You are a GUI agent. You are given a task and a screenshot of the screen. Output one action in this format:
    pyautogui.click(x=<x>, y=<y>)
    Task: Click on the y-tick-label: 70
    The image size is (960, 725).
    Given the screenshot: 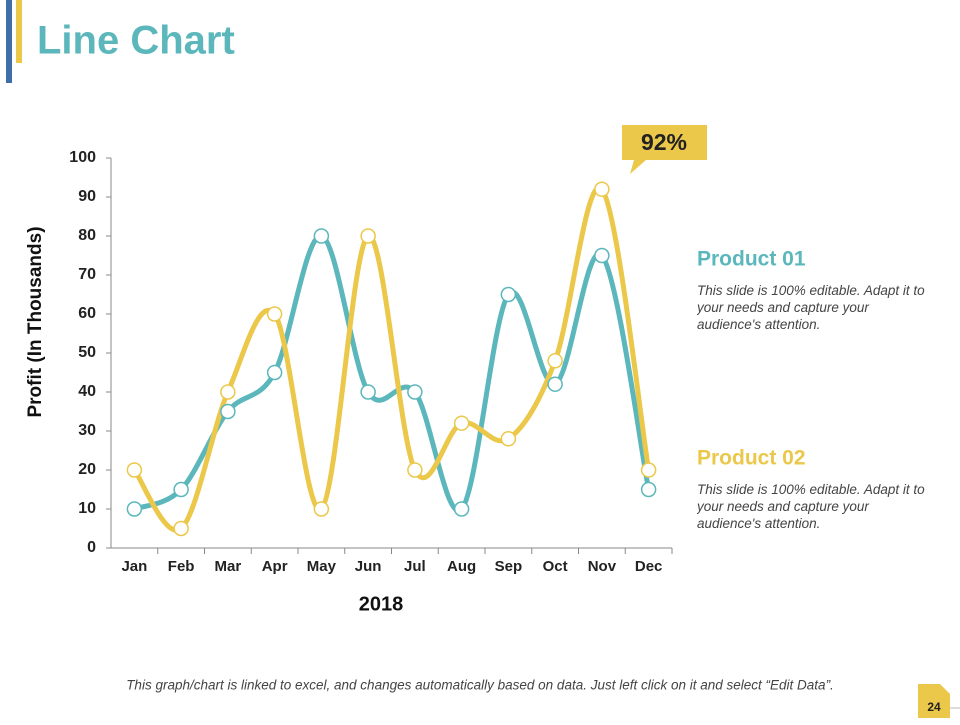 What is the action you would take?
    pyautogui.click(x=87, y=274)
    